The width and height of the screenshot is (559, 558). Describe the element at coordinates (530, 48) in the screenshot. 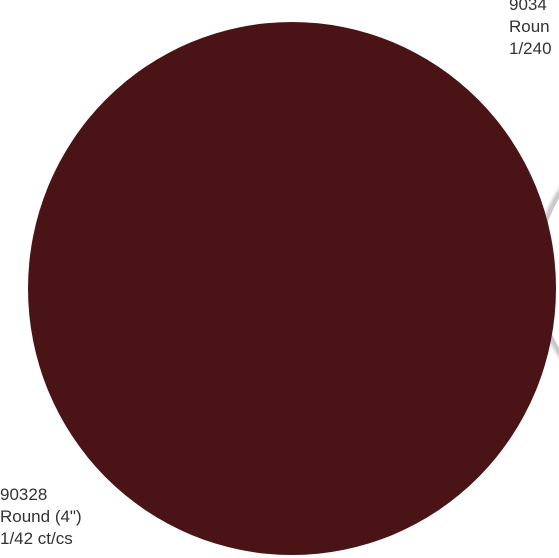

I see `product-pack: 1/240` at that location.